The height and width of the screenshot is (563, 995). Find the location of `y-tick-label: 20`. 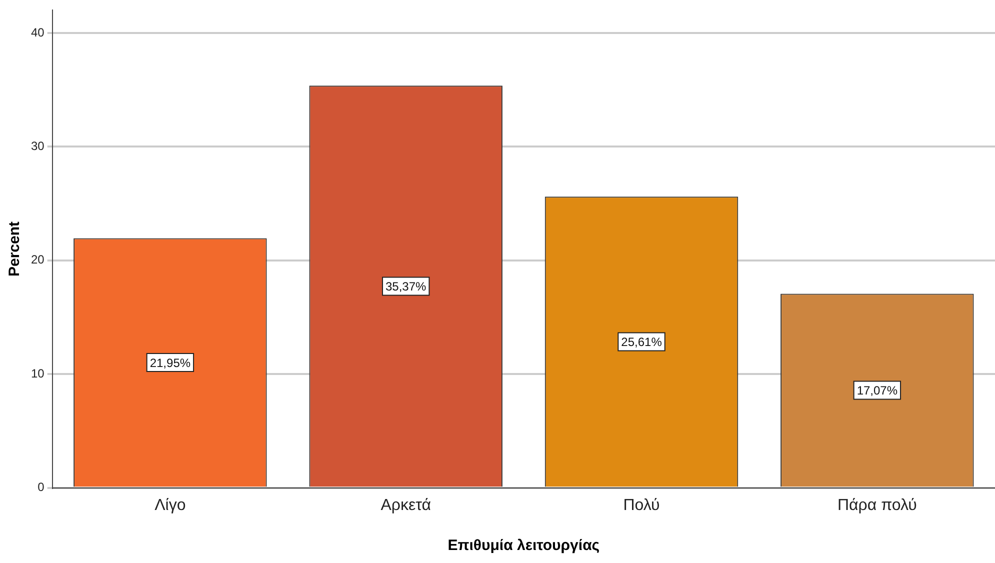

y-tick-label: 20 is located at coordinates (37, 259).